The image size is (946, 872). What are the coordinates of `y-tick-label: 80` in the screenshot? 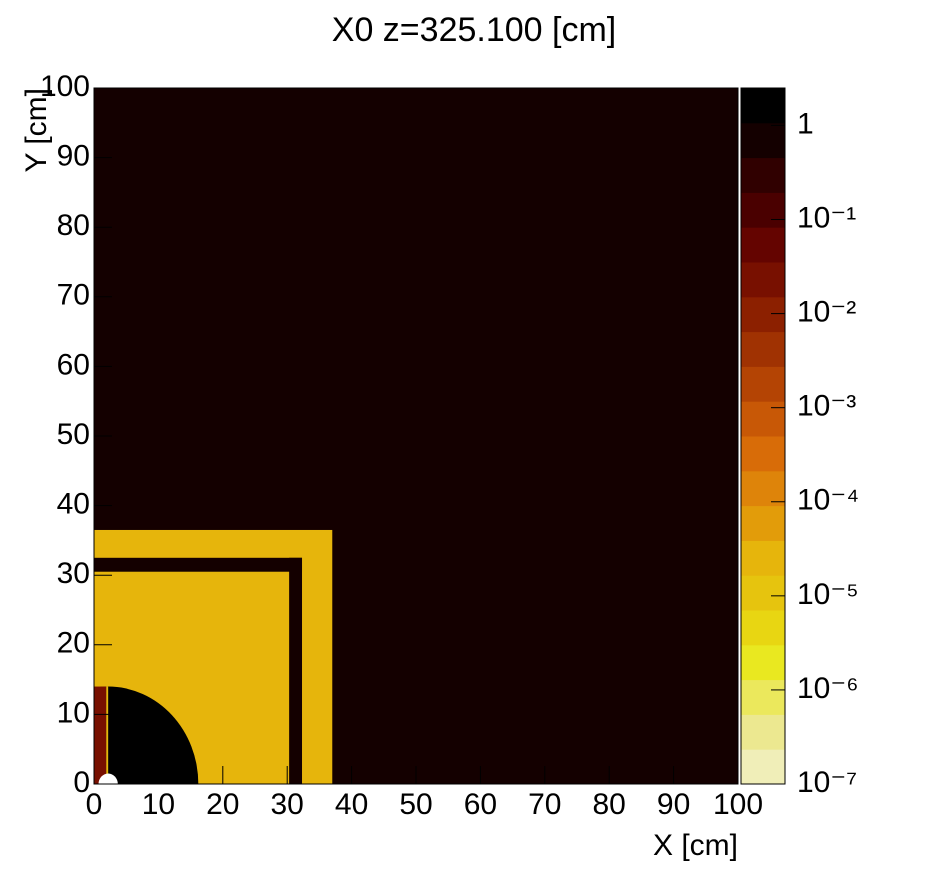 It's located at (73, 225).